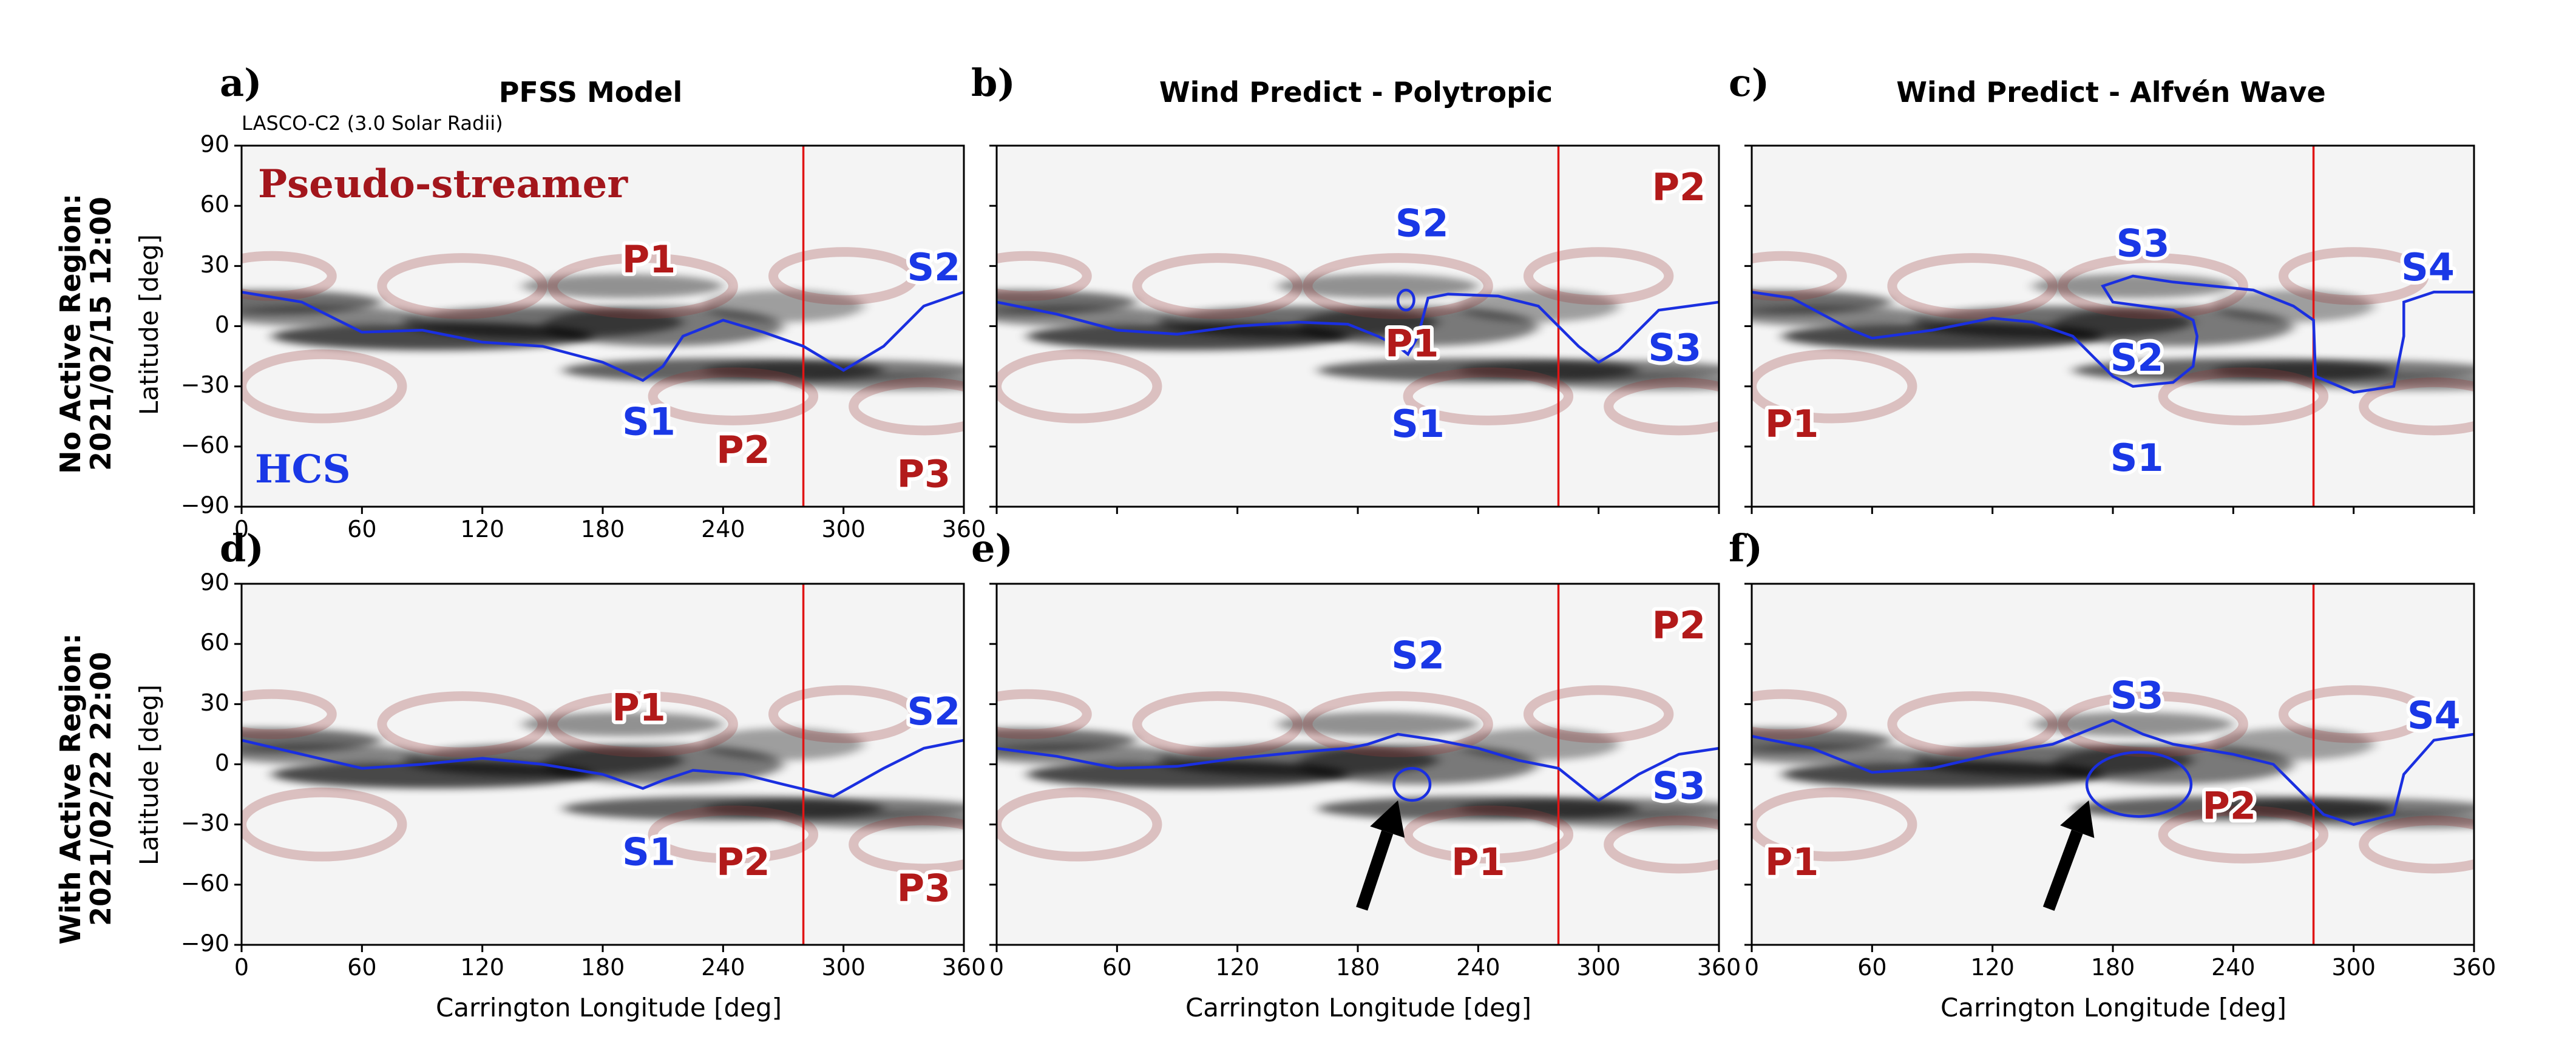 This screenshot has width=2576, height=1048. Describe the element at coordinates (1356, 92) in the screenshot. I see `title-b: Wind Predict - Polytropic` at that location.